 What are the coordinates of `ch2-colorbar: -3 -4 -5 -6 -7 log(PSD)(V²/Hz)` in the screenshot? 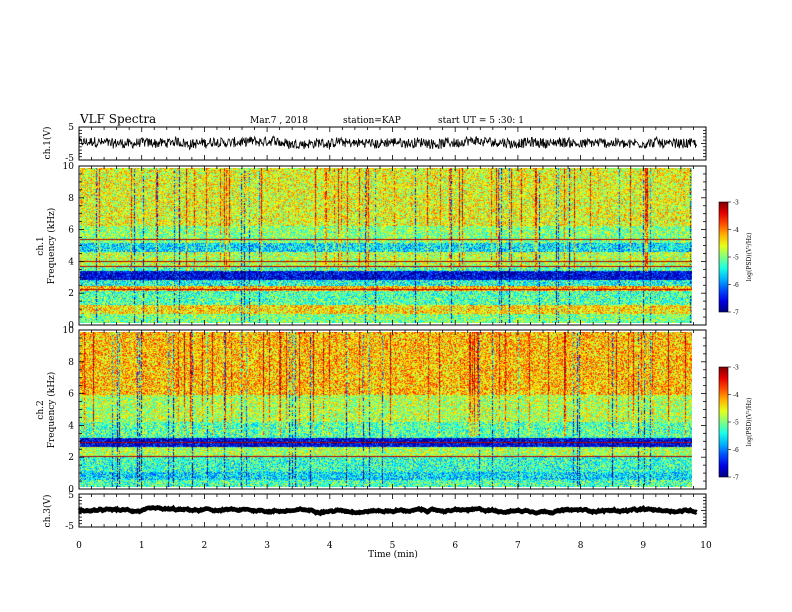 It's located at (735, 423).